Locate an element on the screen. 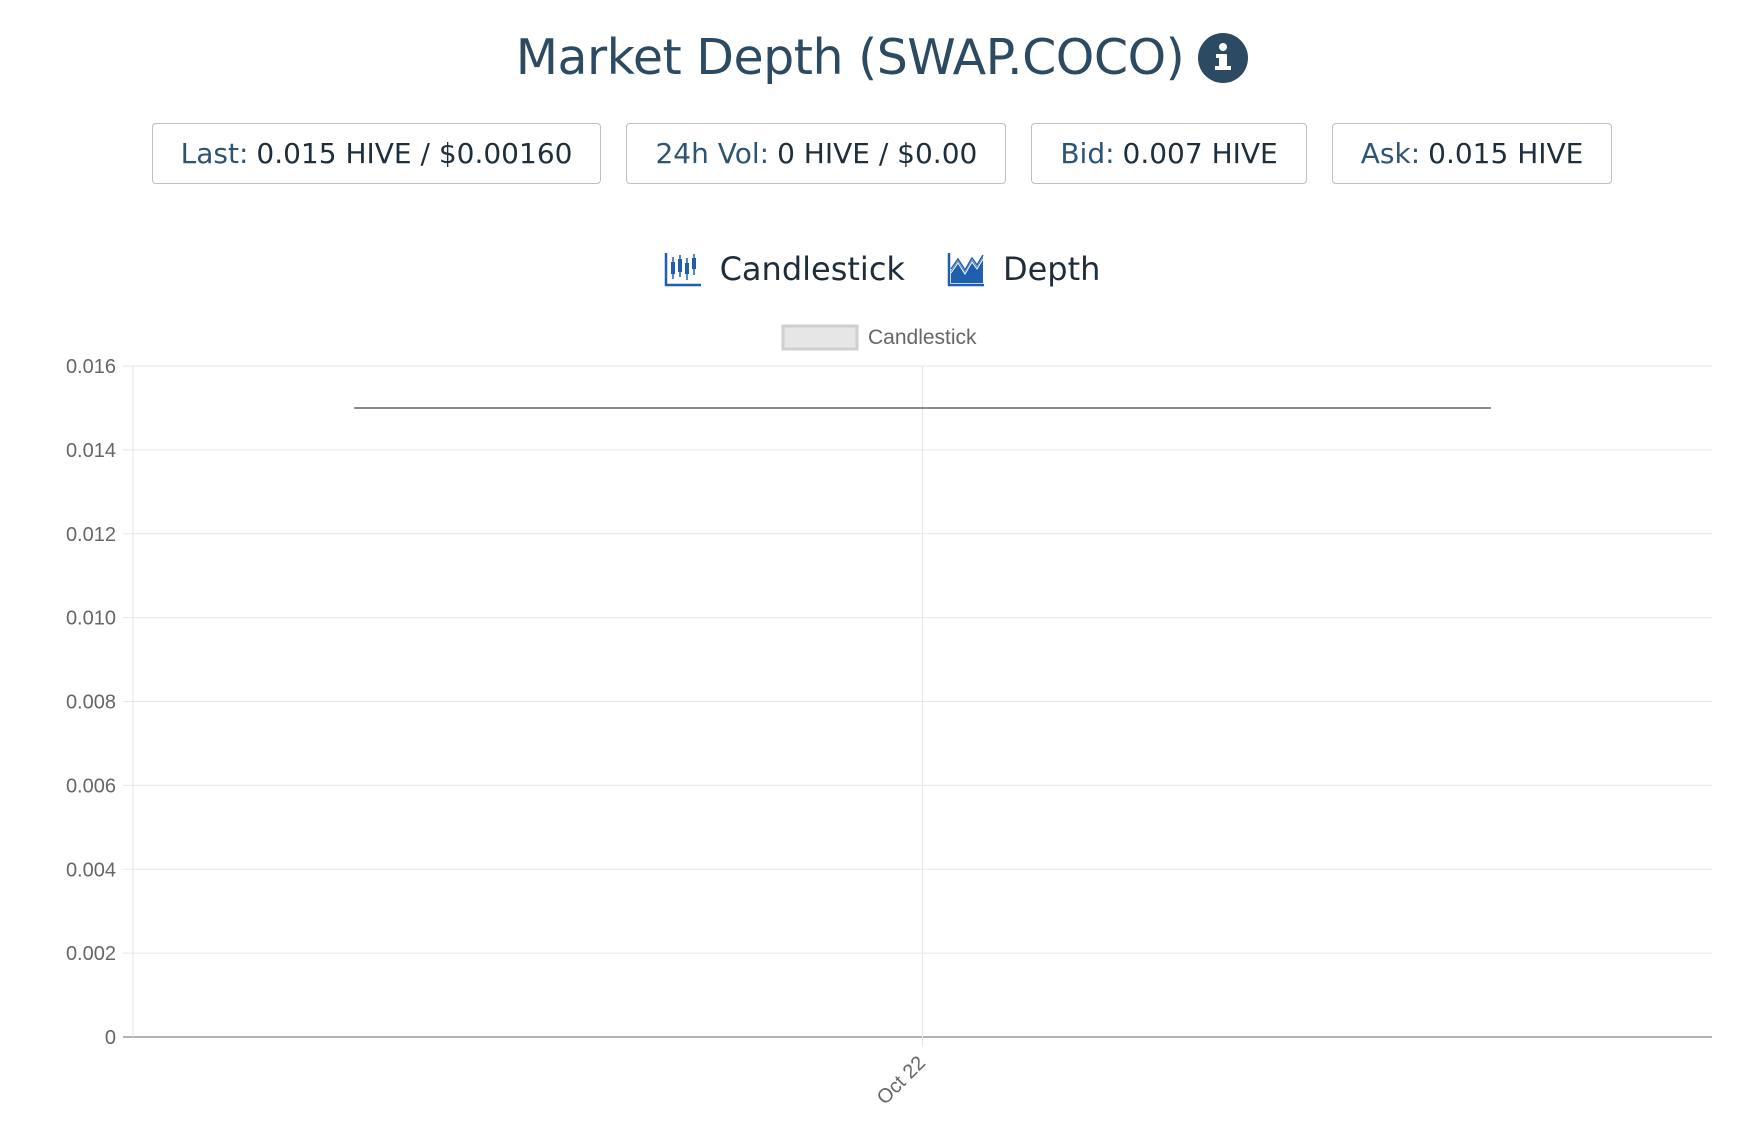 This screenshot has width=1764, height=1146. y-tick-label: 0.010 is located at coordinates (91, 619).